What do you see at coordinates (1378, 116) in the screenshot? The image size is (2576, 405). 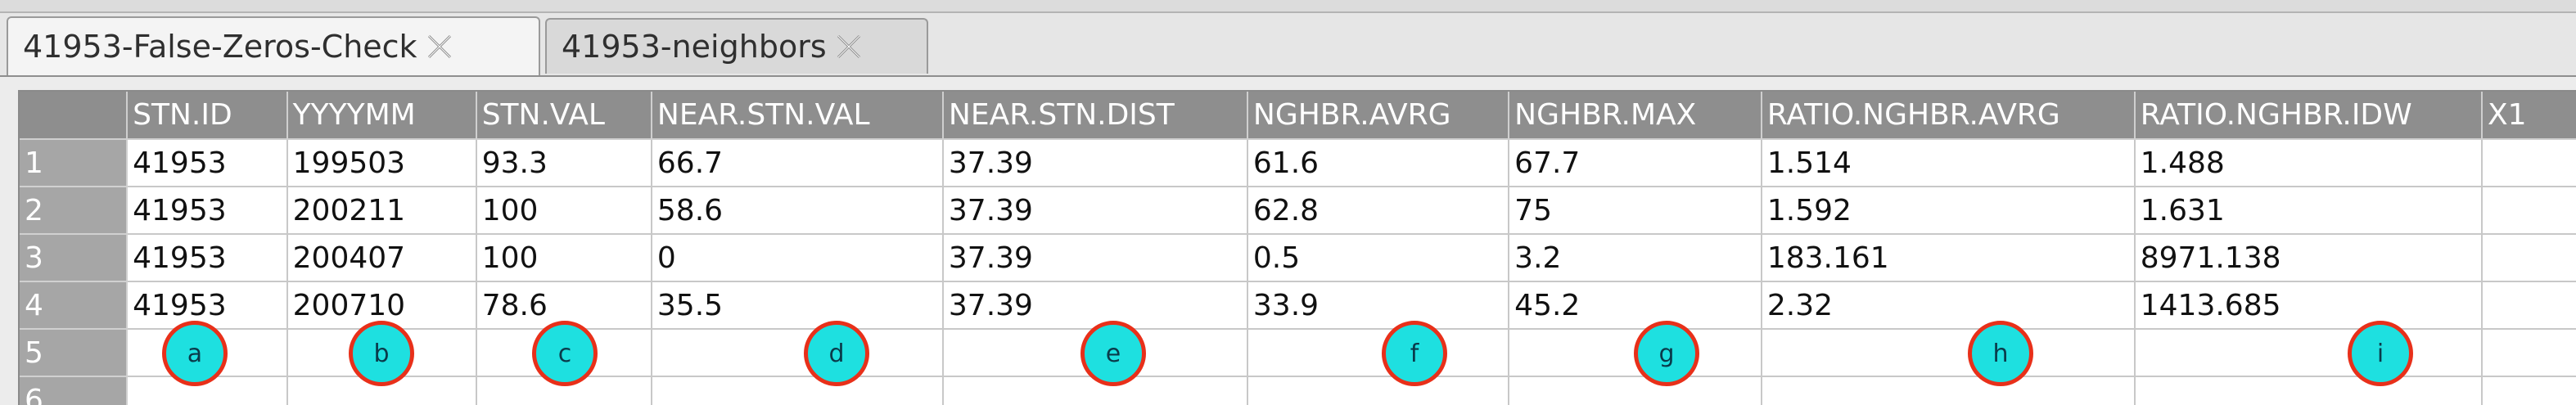 I see `column-header-nghbr-avrg: NGHBR.AVRG` at bounding box center [1378, 116].